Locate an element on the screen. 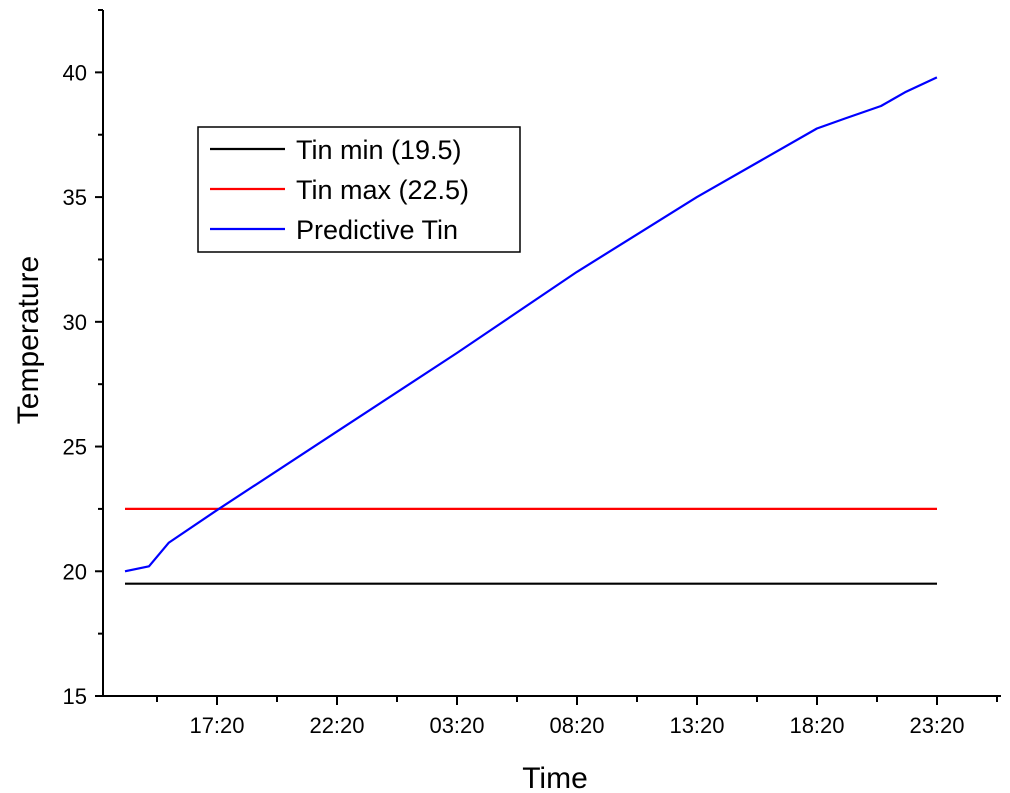 This screenshot has width=1010, height=793. legend-label-tin-min-19-5: Tin min (19.5) is located at coordinates (379, 150).